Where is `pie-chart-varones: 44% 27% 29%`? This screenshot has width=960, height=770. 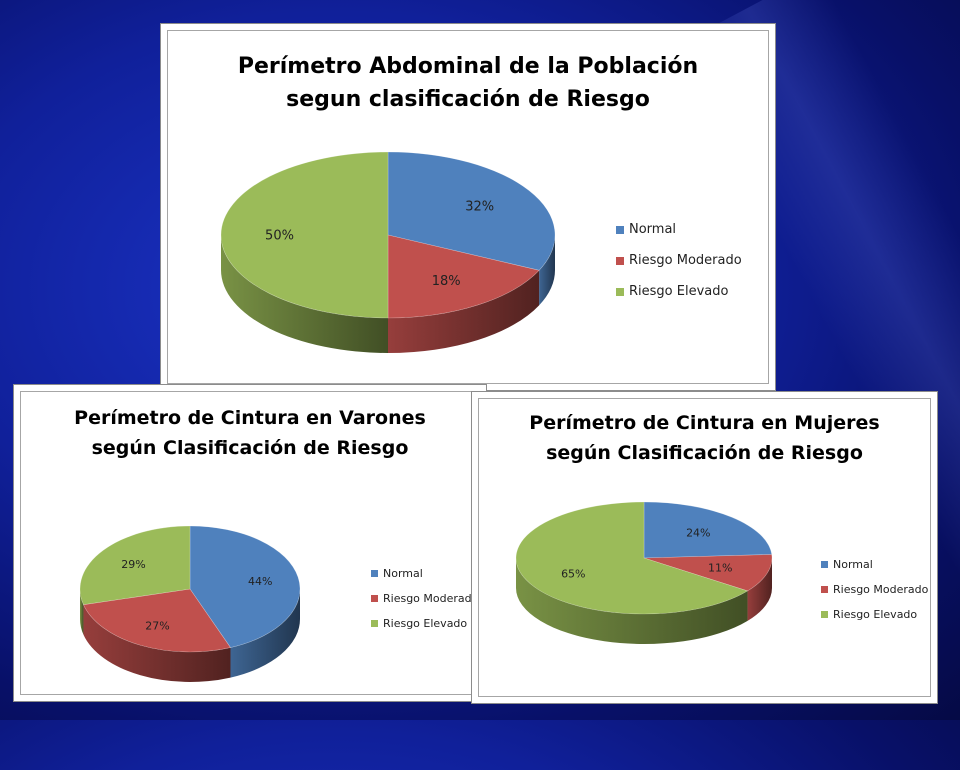 pie-chart-varones: 44% 27% 29% is located at coordinates (190, 603).